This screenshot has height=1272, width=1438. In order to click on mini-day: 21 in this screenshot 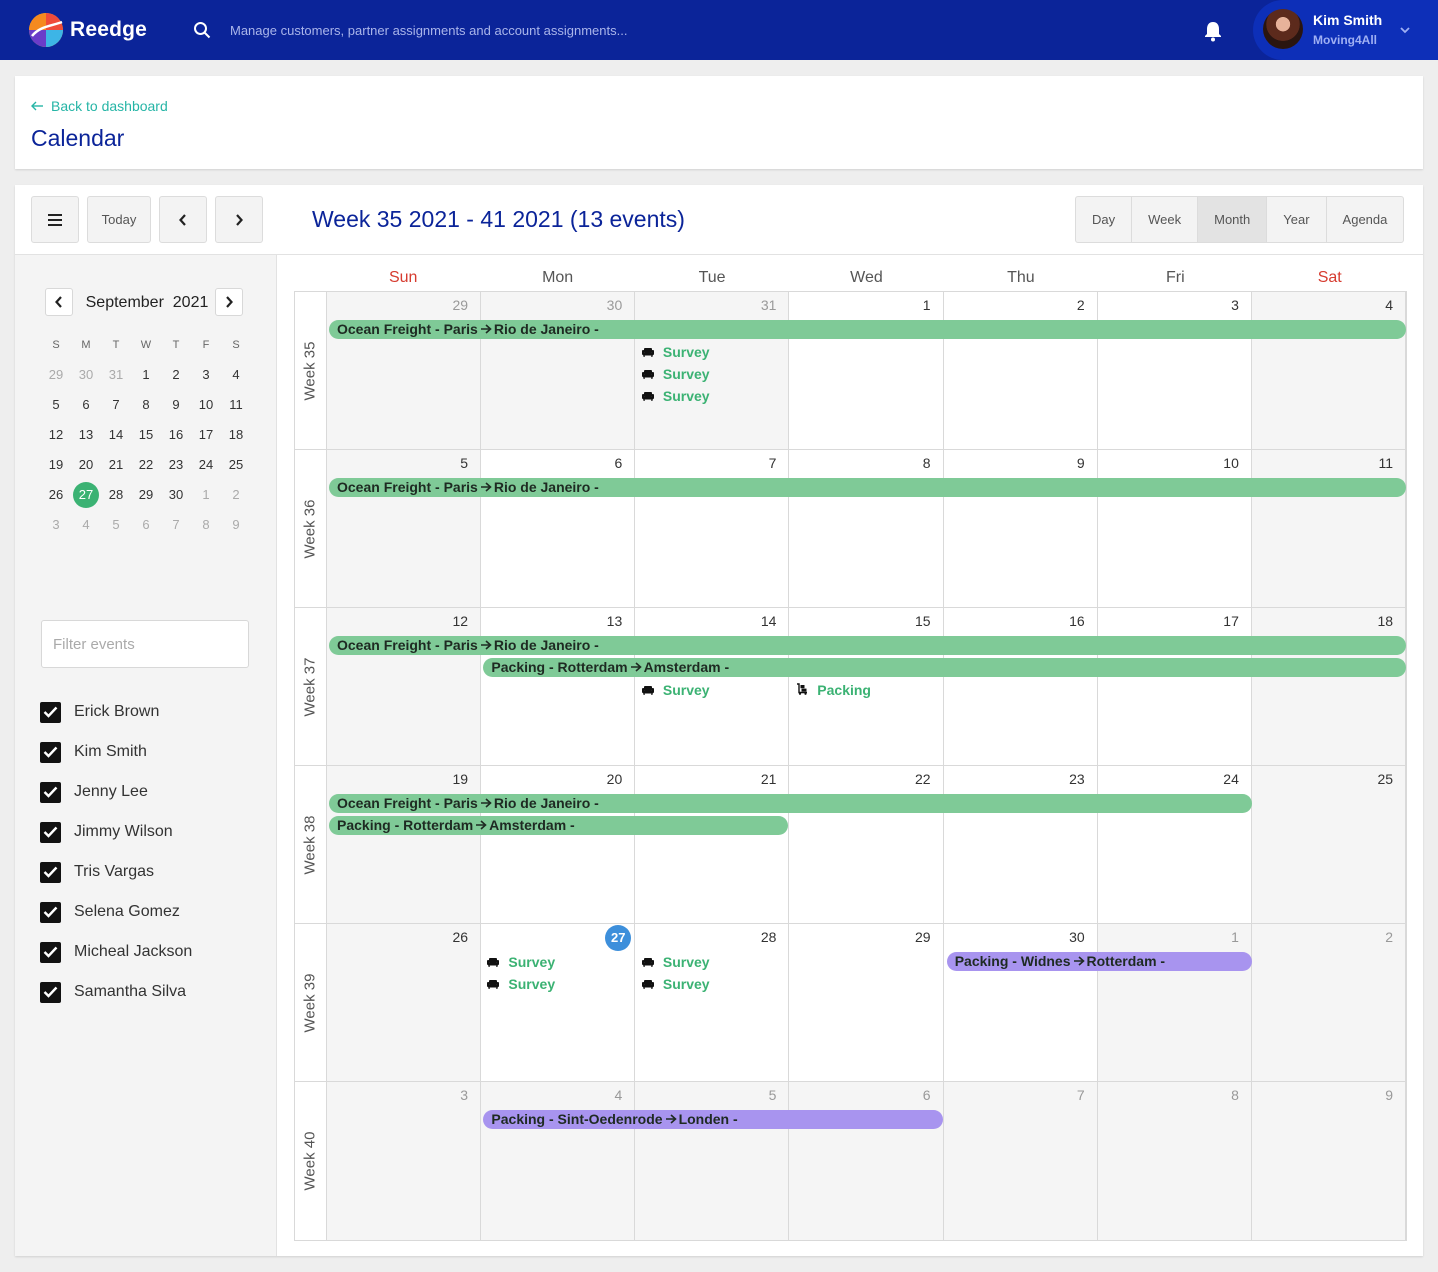, I will do `click(116, 465)`.